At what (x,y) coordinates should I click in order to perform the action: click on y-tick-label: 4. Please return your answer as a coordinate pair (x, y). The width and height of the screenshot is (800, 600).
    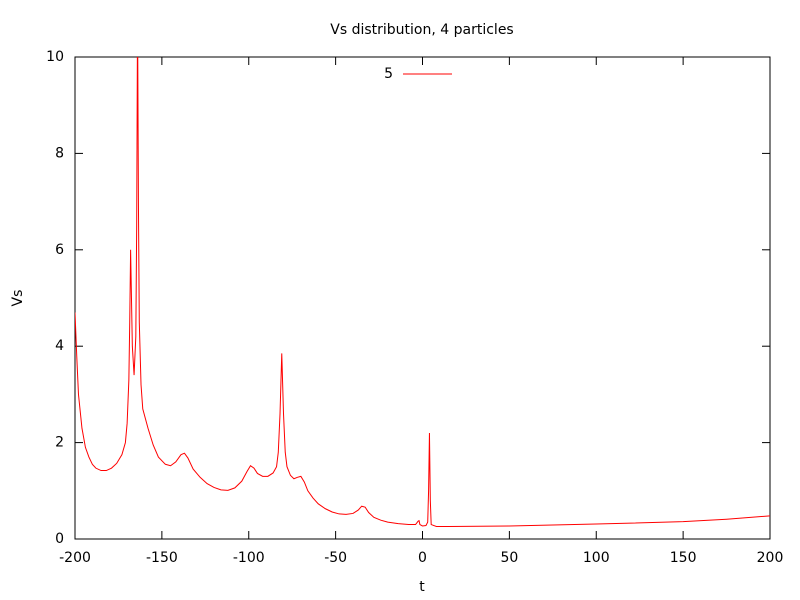
    Looking at the image, I should click on (59, 346).